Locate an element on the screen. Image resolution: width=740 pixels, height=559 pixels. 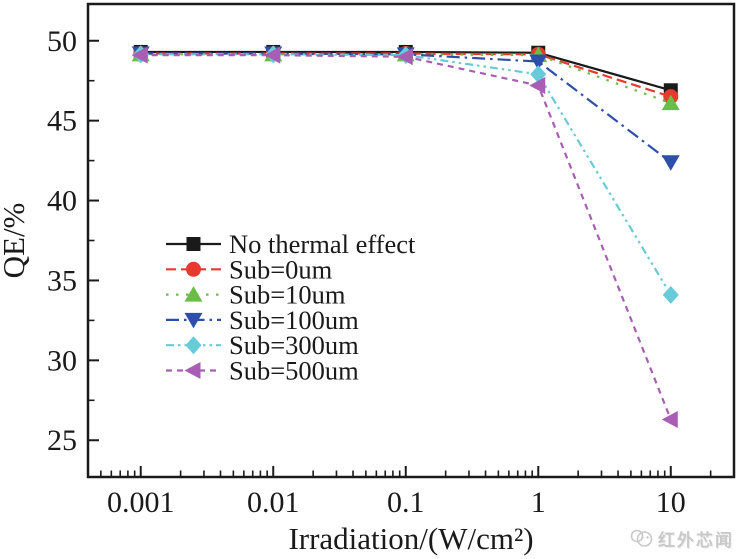
legend-label: Sub=500um is located at coordinates (294, 371).